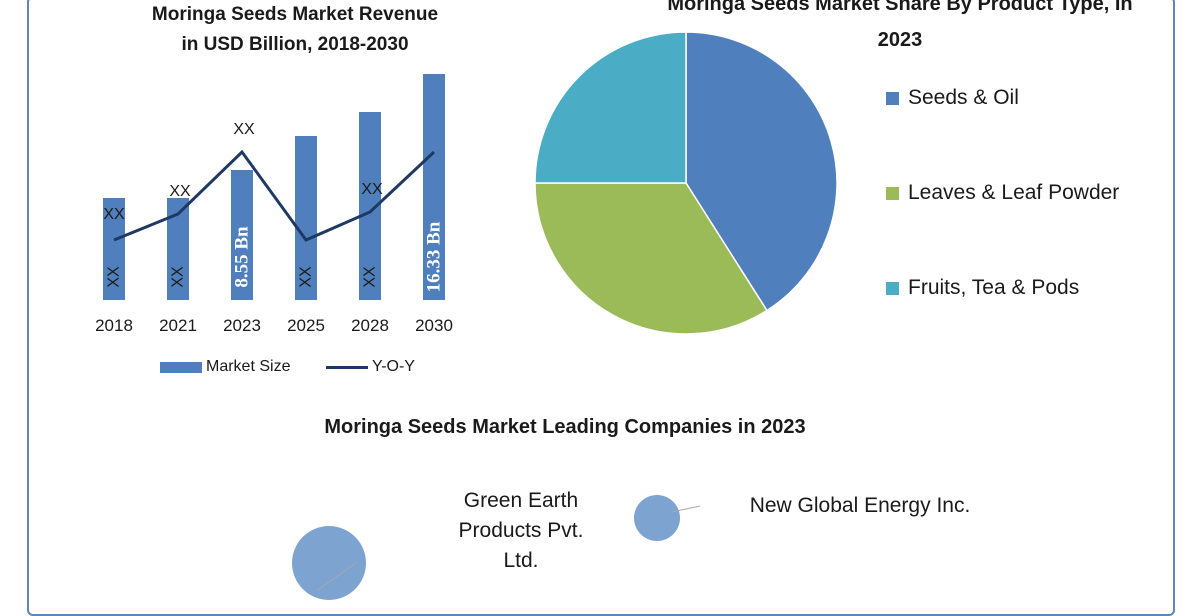 Image resolution: width=1200 pixels, height=616 pixels. Describe the element at coordinates (295, 44) in the screenshot. I see `bar-chart-title-line-2: in USD Billion, 2018-2030` at that location.